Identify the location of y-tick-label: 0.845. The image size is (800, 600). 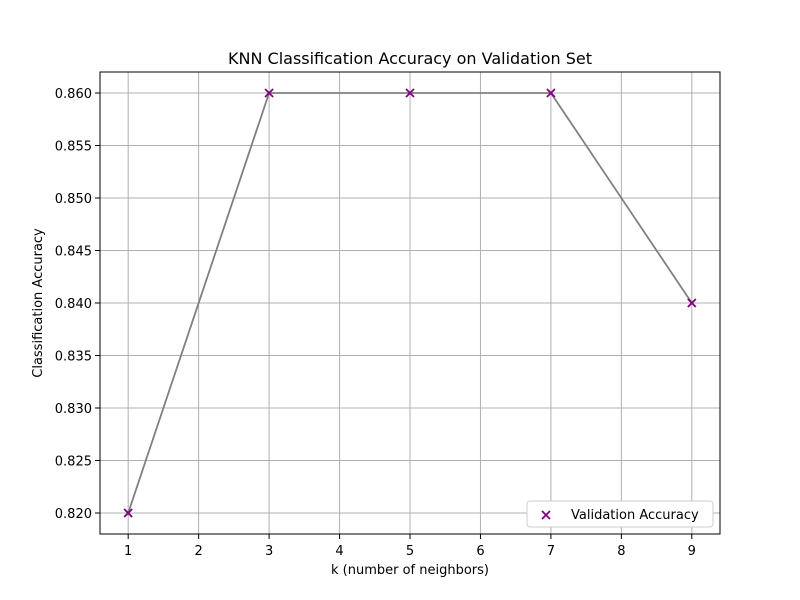
(73, 252).